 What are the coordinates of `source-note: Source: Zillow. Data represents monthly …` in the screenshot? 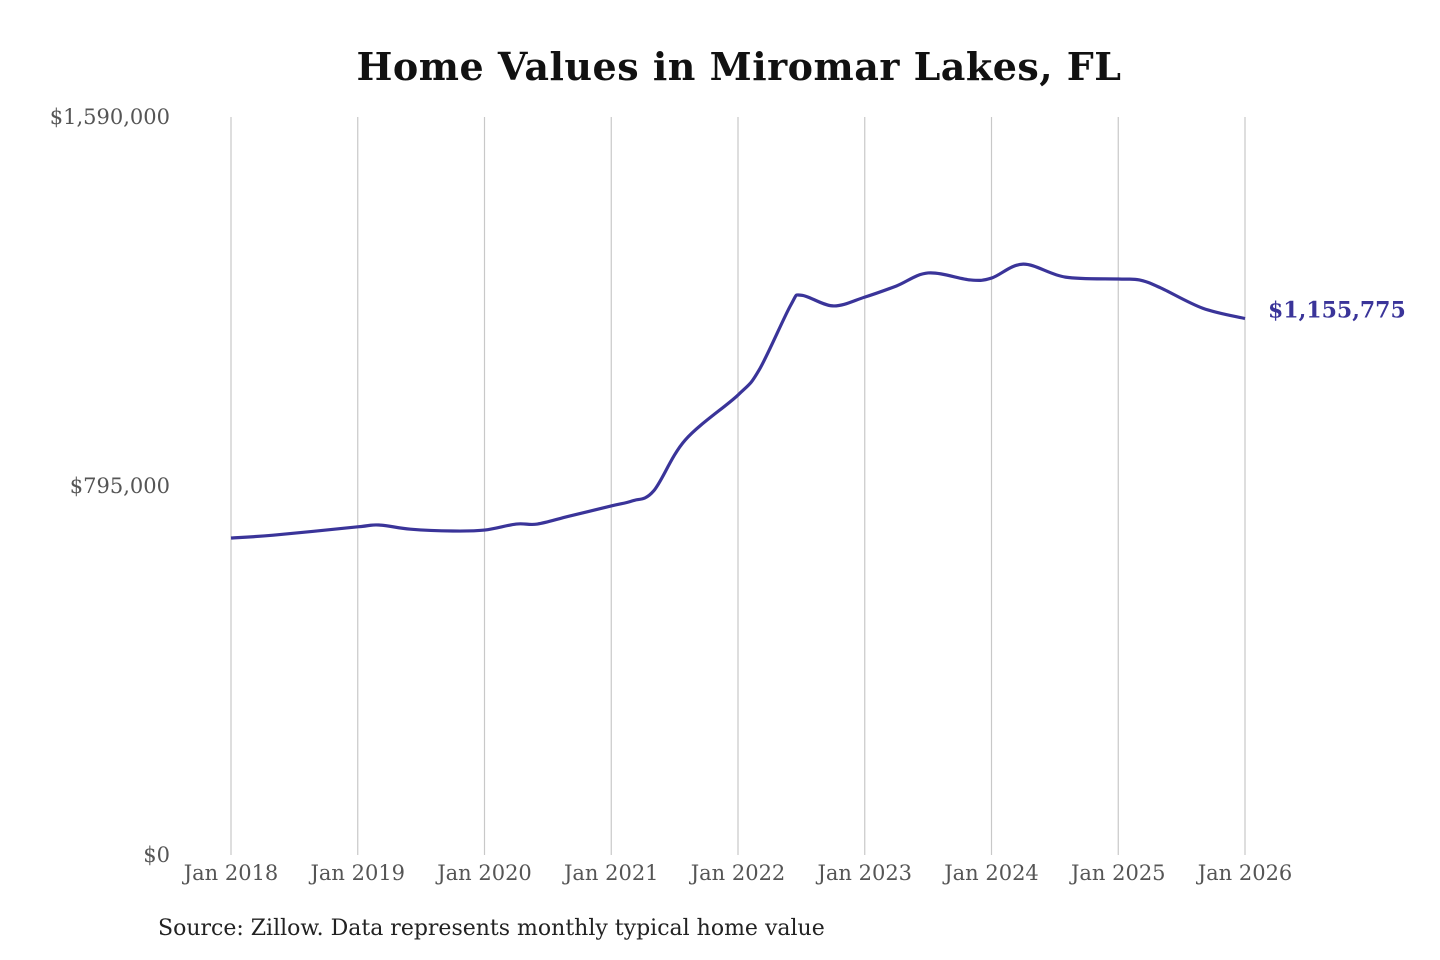 It's located at (491, 928).